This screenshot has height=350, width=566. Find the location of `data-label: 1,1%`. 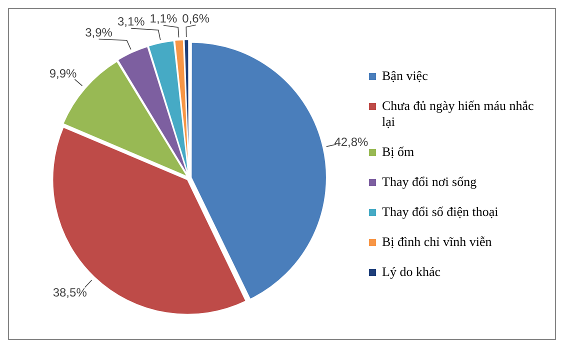

data-label: 1,1% is located at coordinates (164, 19).